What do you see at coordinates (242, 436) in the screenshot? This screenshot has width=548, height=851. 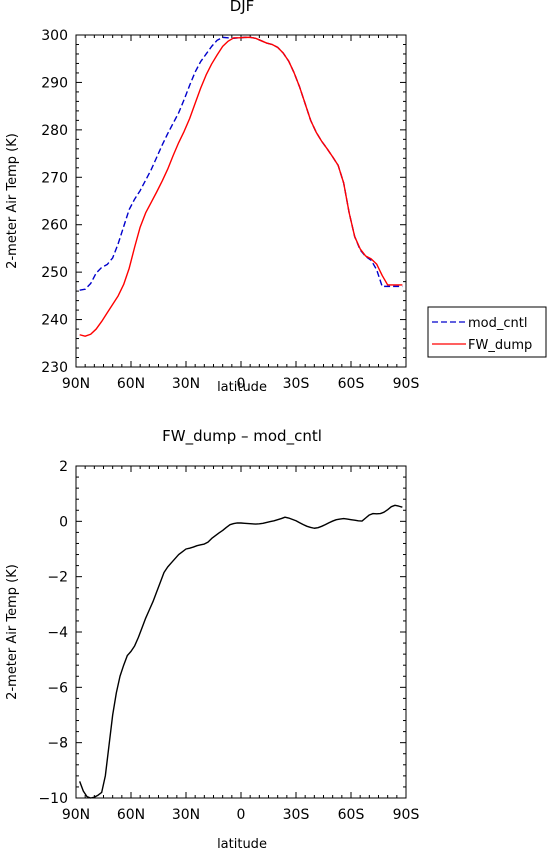 I see `bottom-chart-title: FW_dump – mod_cntl` at bounding box center [242, 436].